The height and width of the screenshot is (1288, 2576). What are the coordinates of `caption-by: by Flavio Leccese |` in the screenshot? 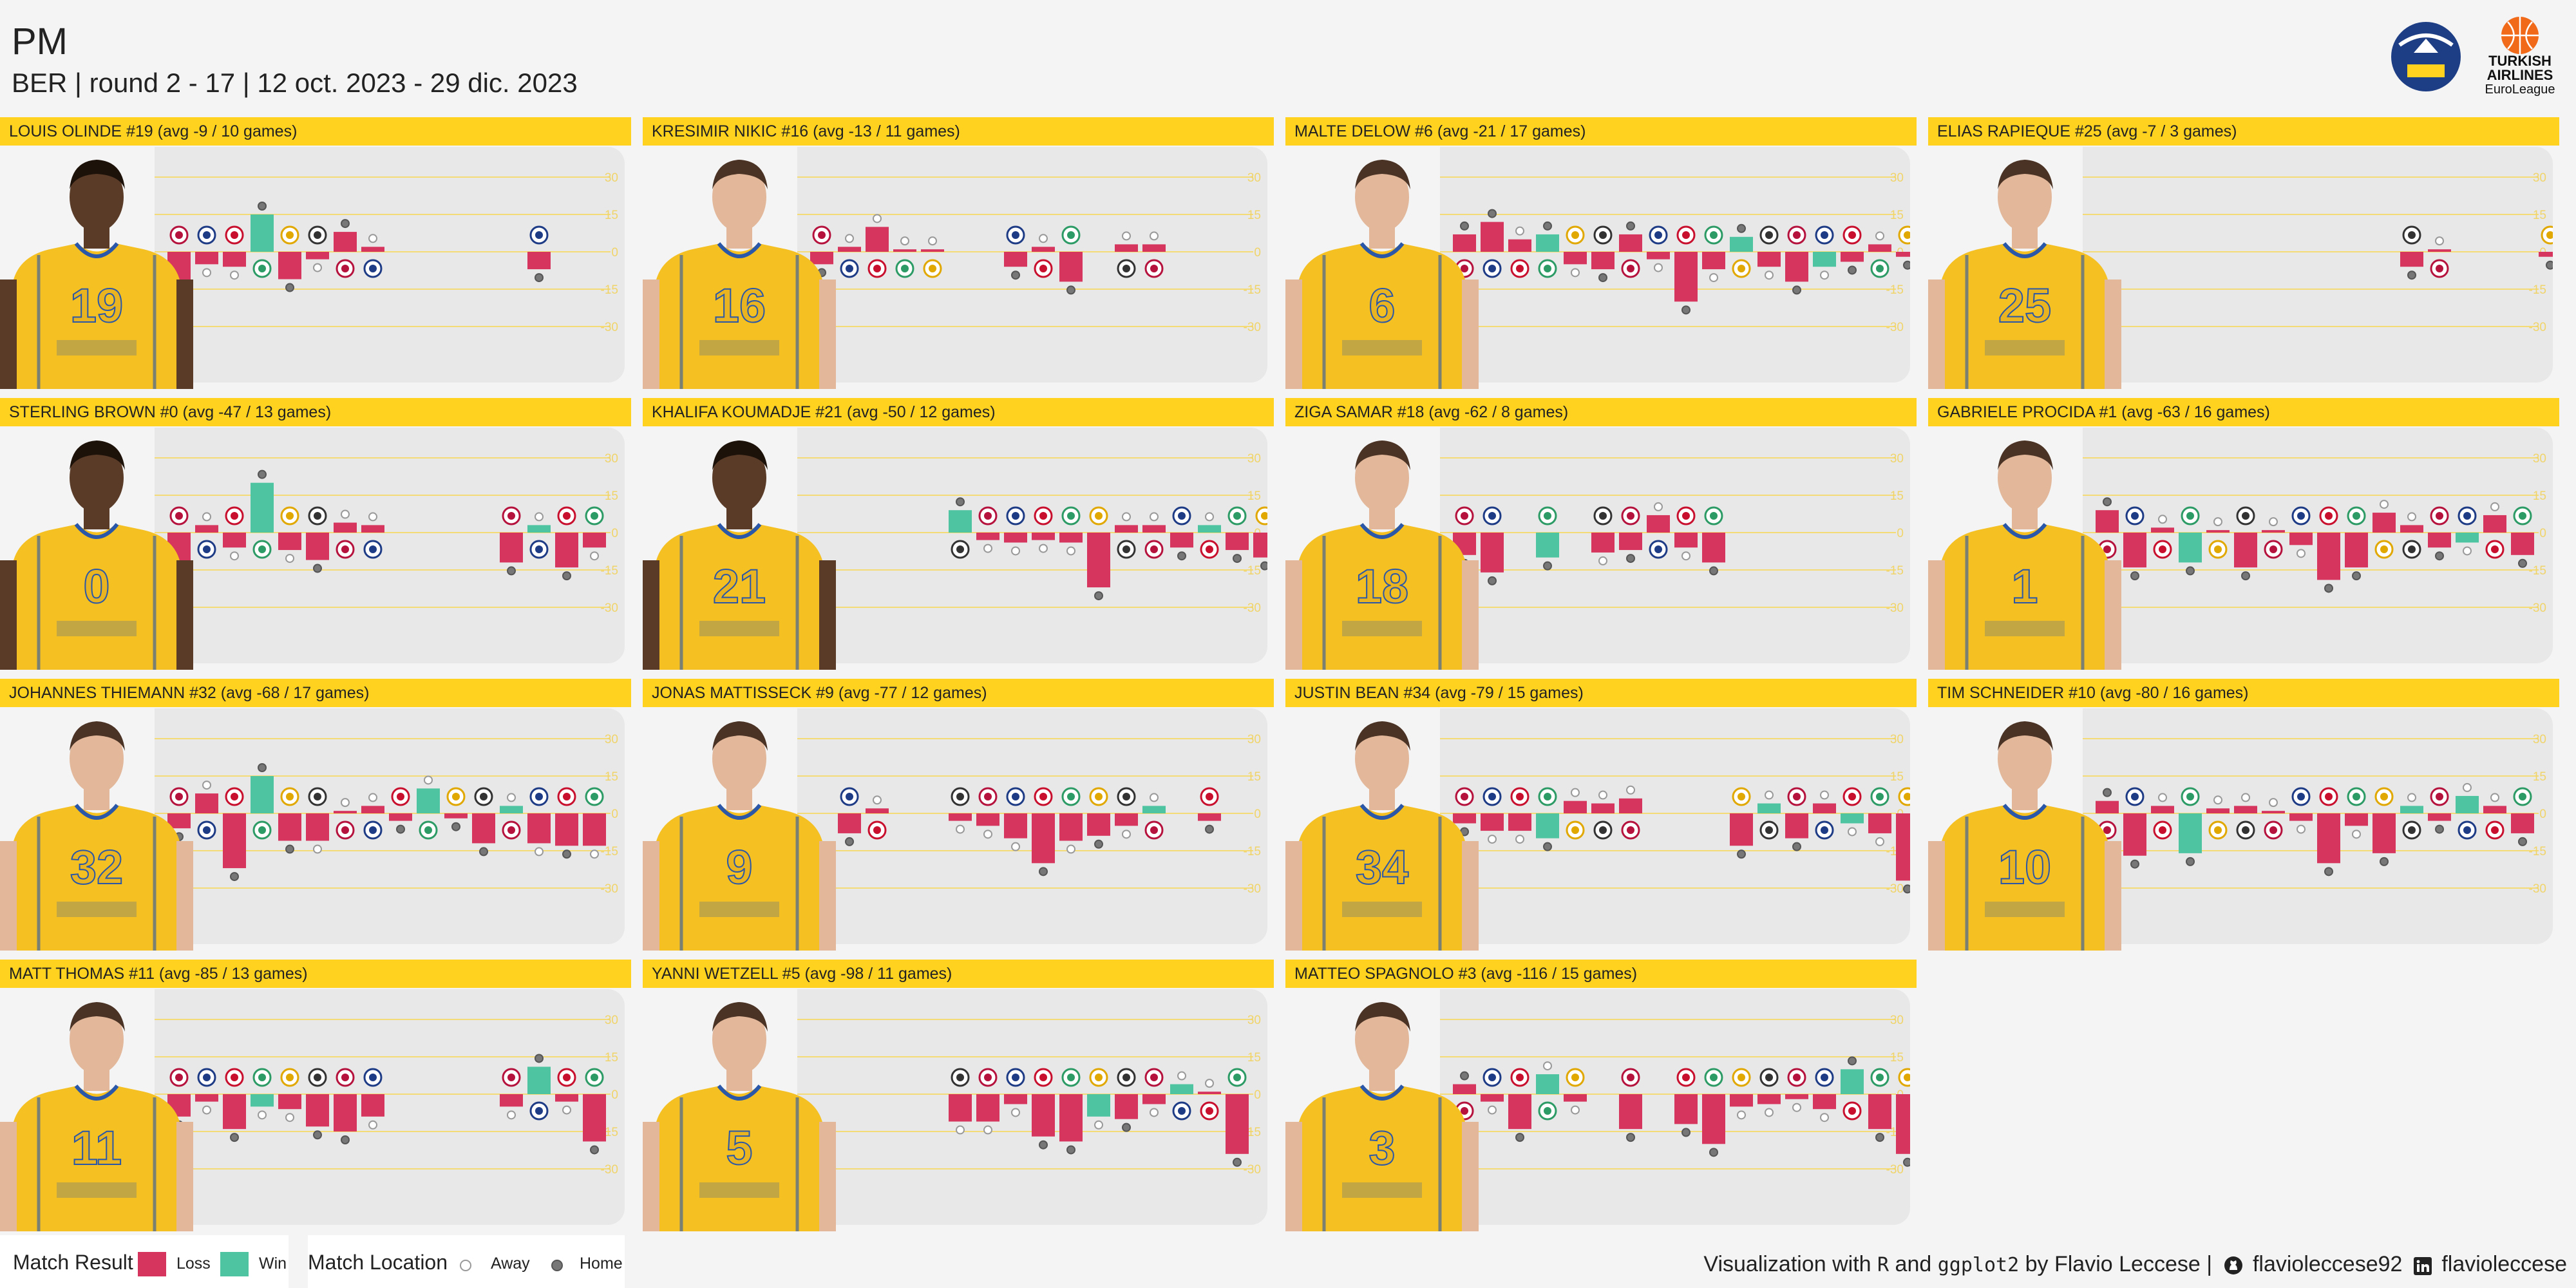 It's located at (2119, 1264).